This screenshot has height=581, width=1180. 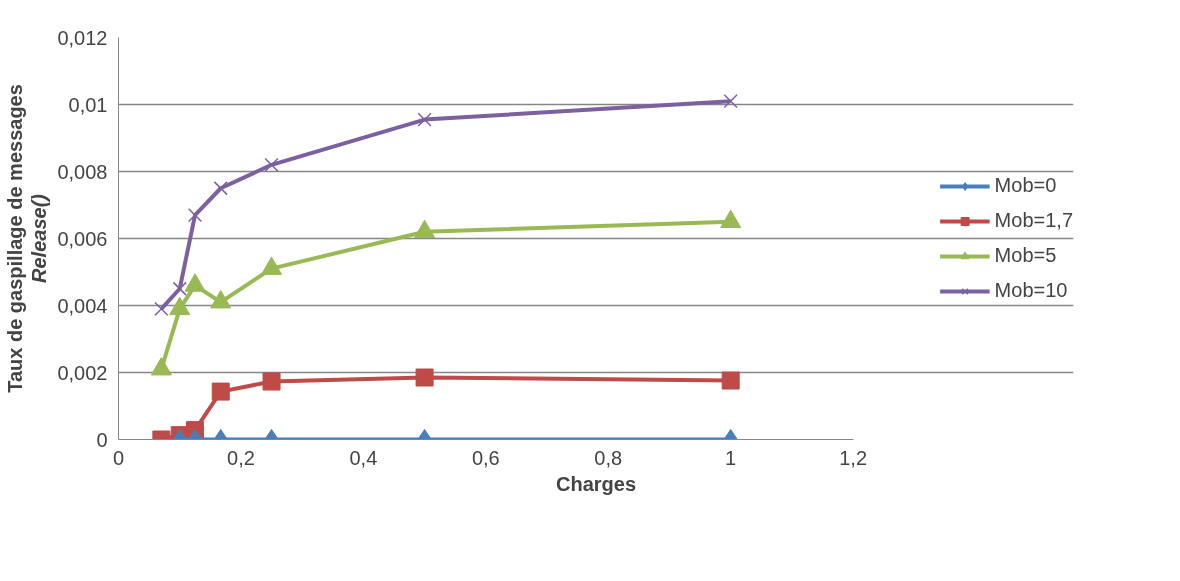 What do you see at coordinates (82, 171) in the screenshot?
I see `y-tick-label: 0,008` at bounding box center [82, 171].